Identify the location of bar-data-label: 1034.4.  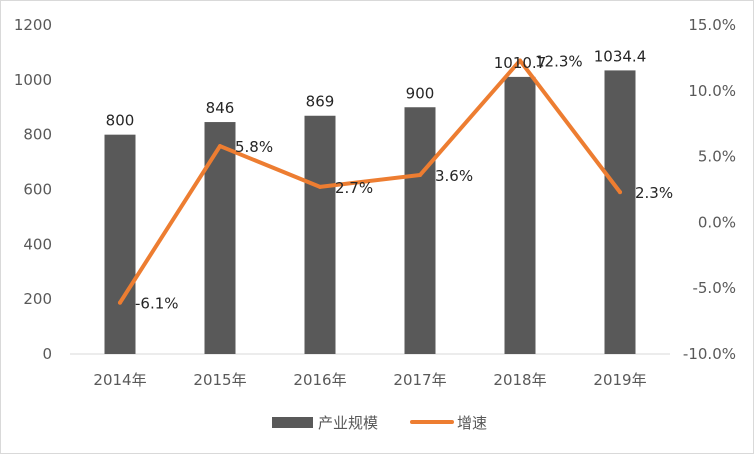
(620, 56).